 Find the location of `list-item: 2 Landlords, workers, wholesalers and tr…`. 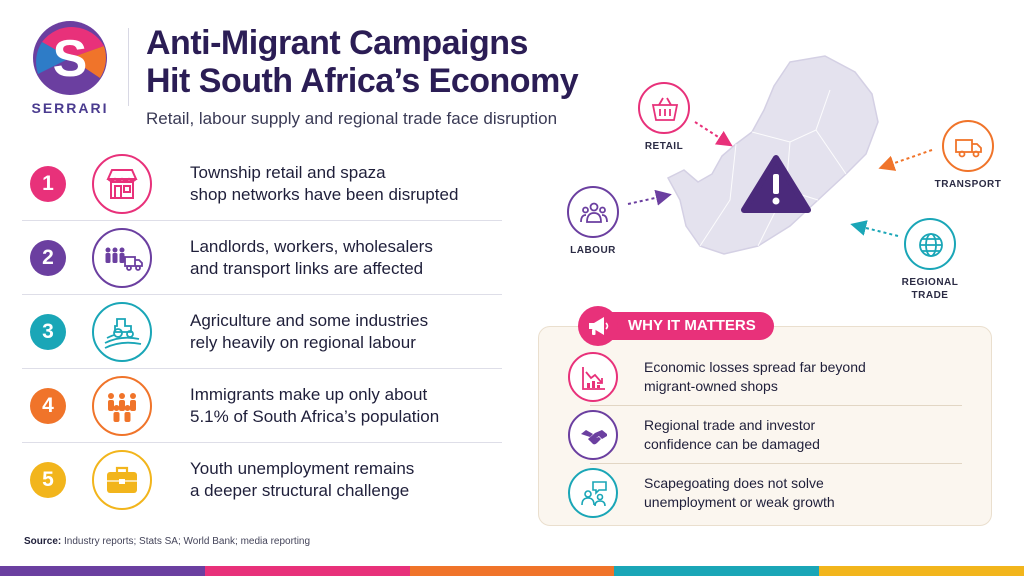

list-item: 2 Landlords, workers, wholesalers and tr… is located at coordinates (262, 258).